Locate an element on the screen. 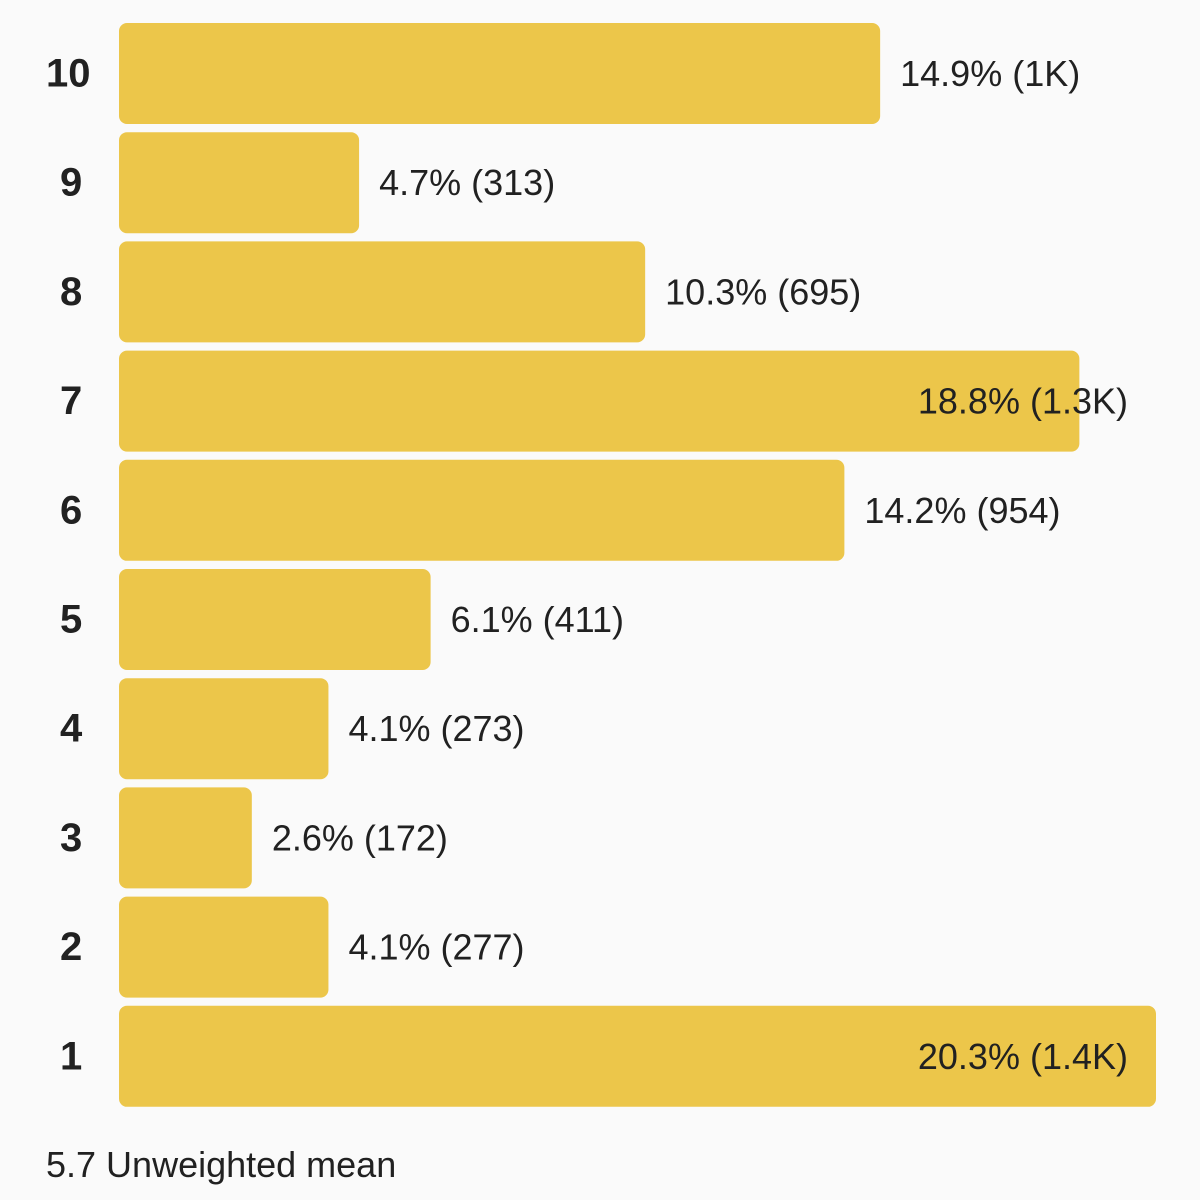  unweighted-mean-label: 5.7 Unweighted mean is located at coordinates (221, 1164).